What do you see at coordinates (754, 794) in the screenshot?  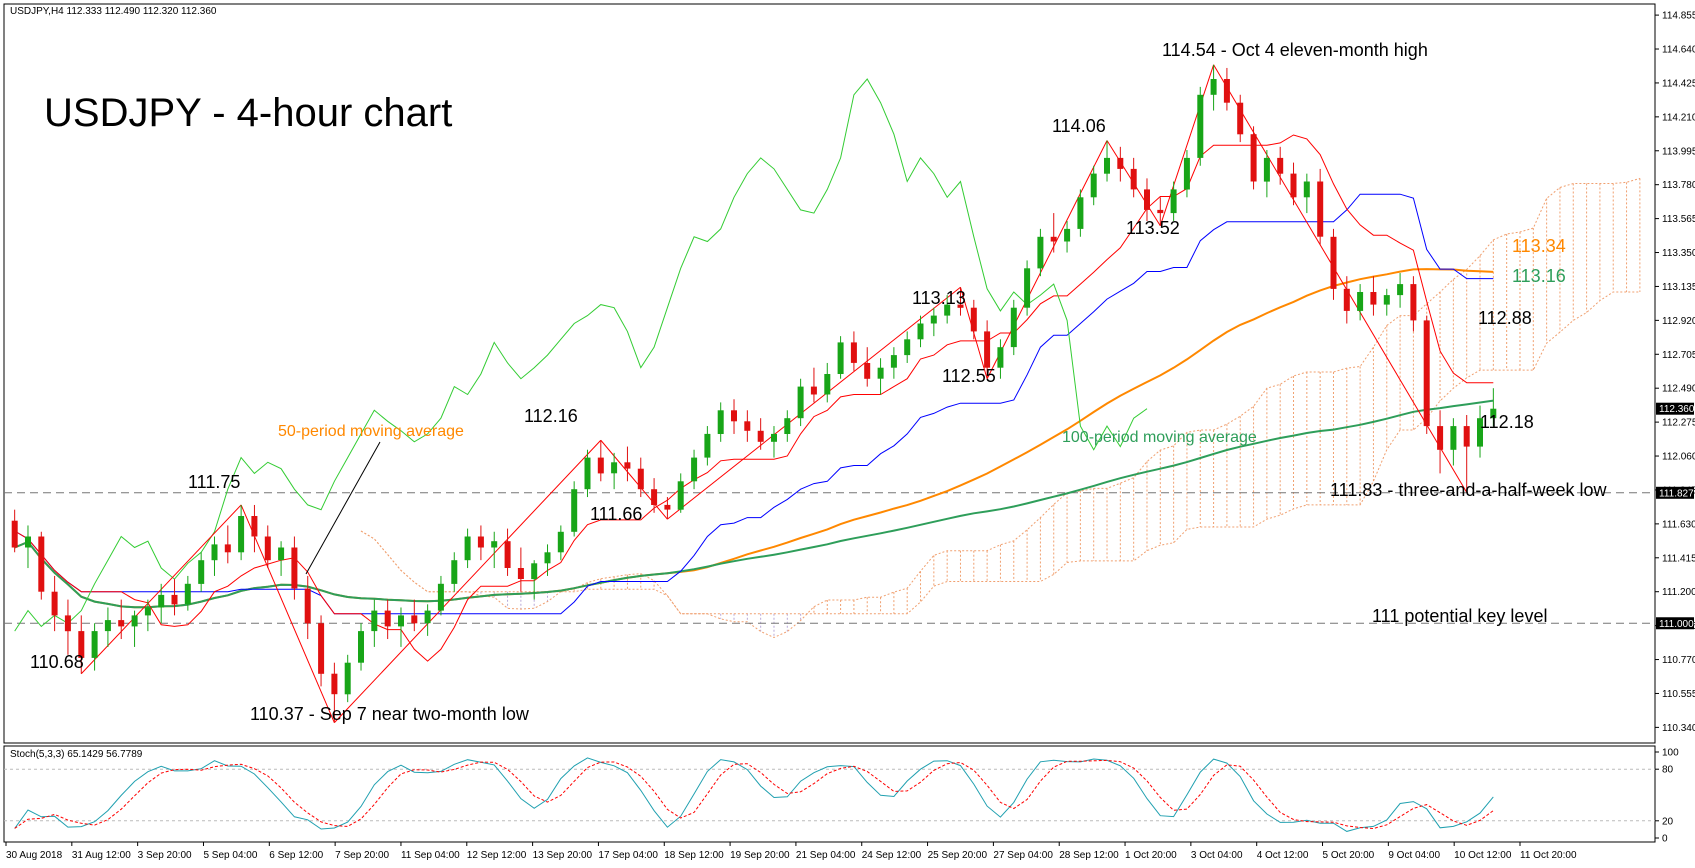 I see `stoch-main-line` at bounding box center [754, 794].